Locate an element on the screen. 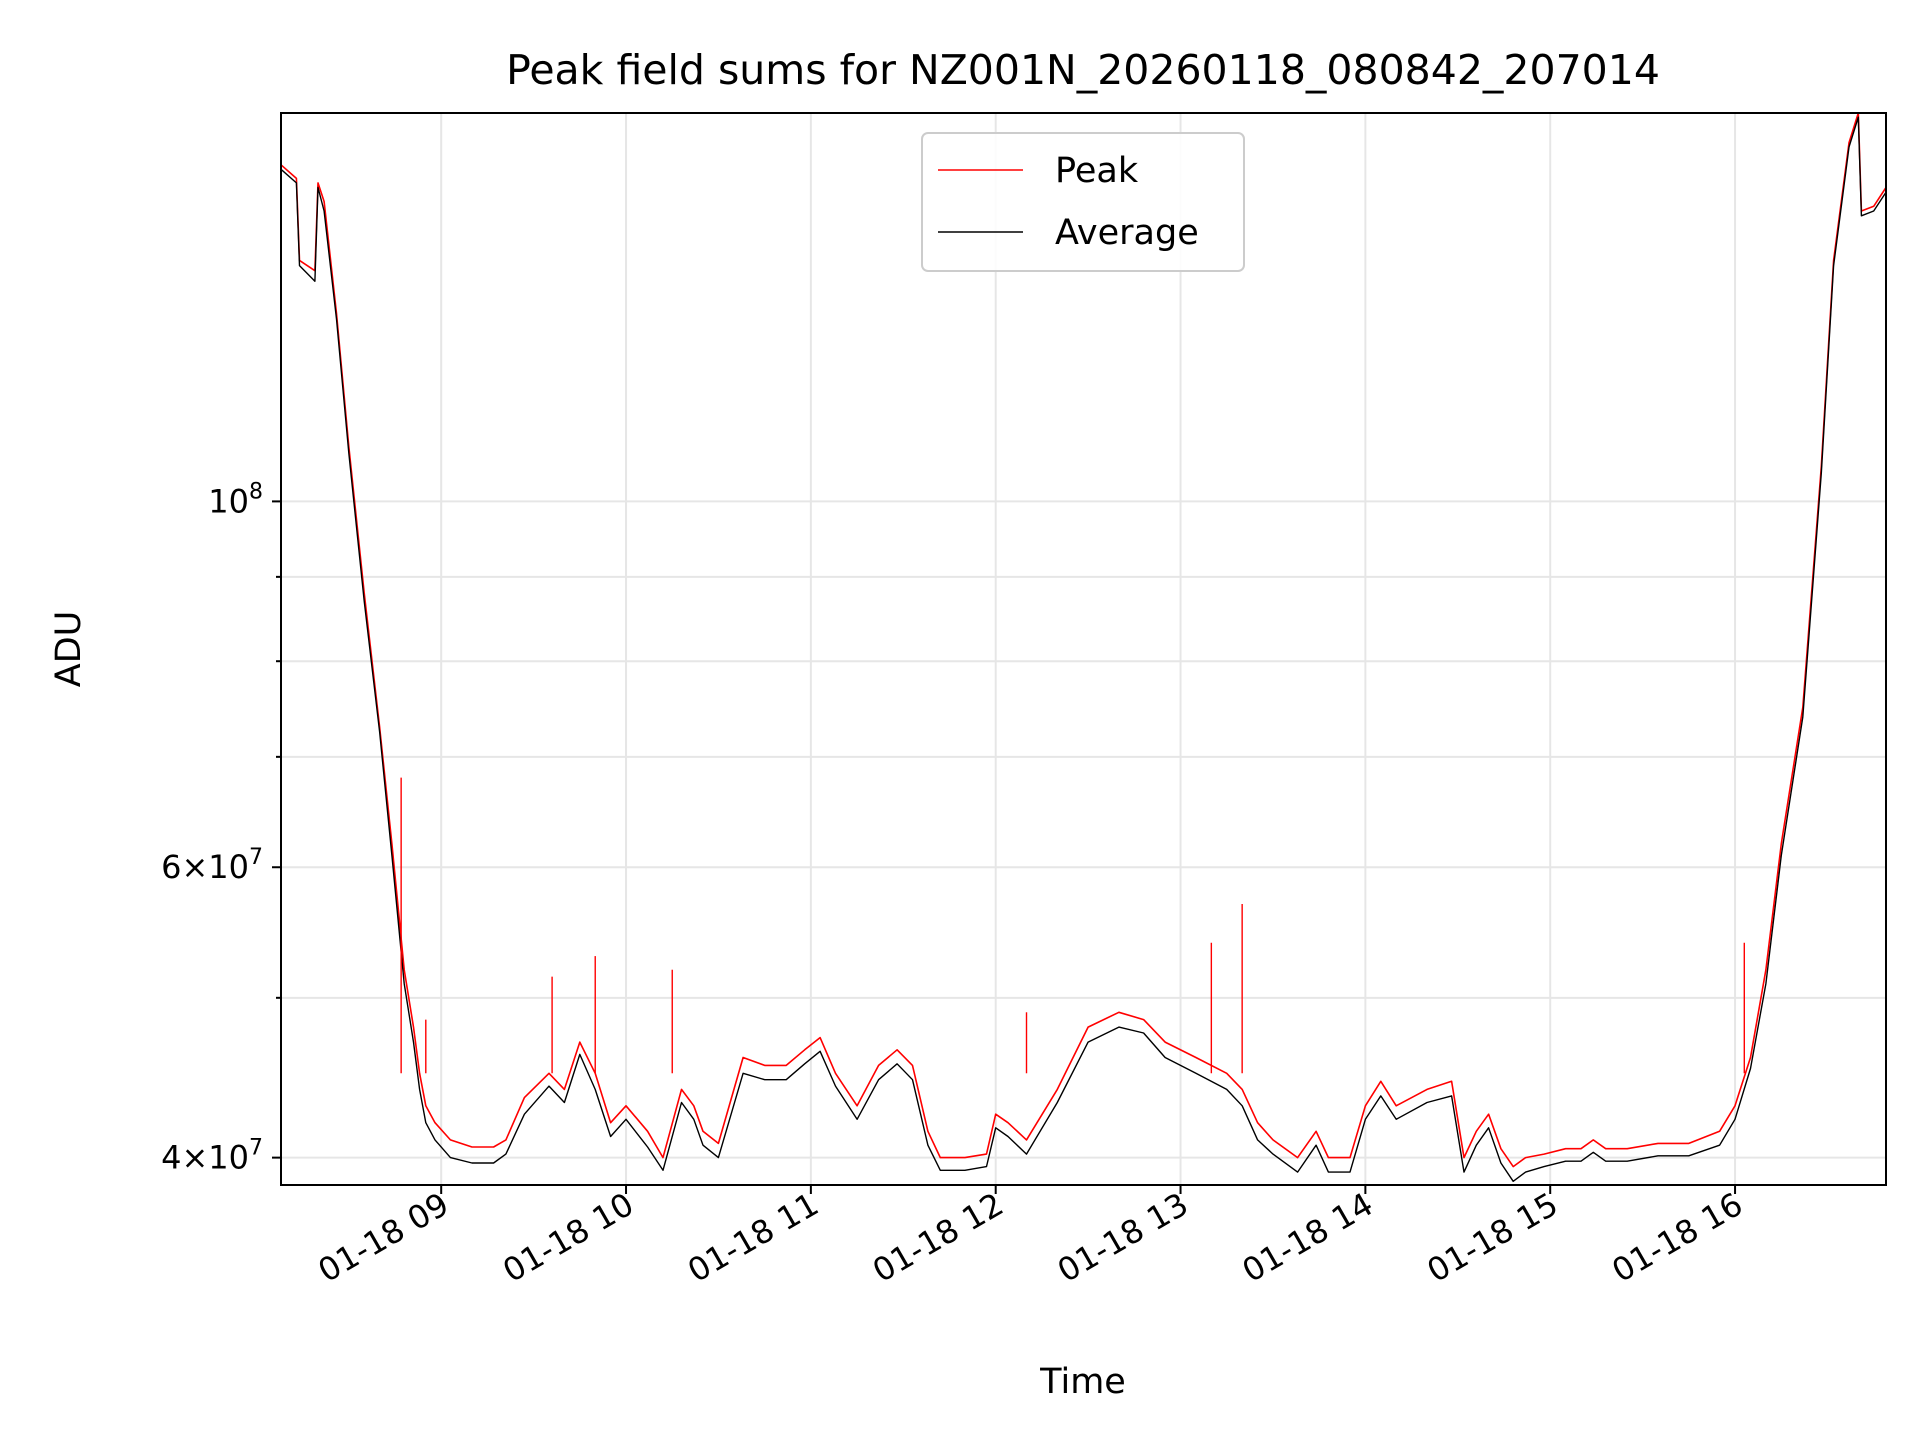 This screenshot has height=1440, width=1920. legend-box is located at coordinates (1083, 202).